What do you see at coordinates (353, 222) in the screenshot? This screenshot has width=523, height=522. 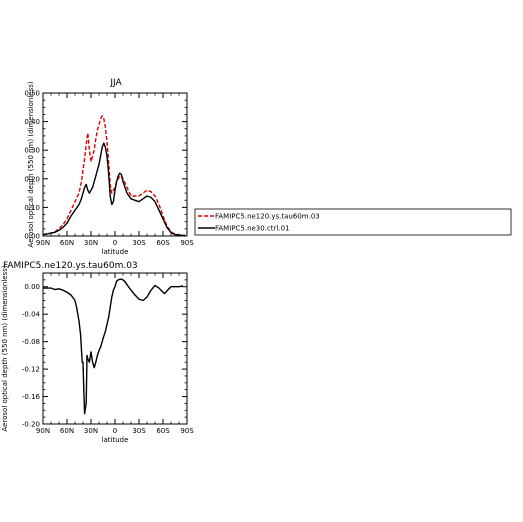 I see `legend-box` at bounding box center [353, 222].